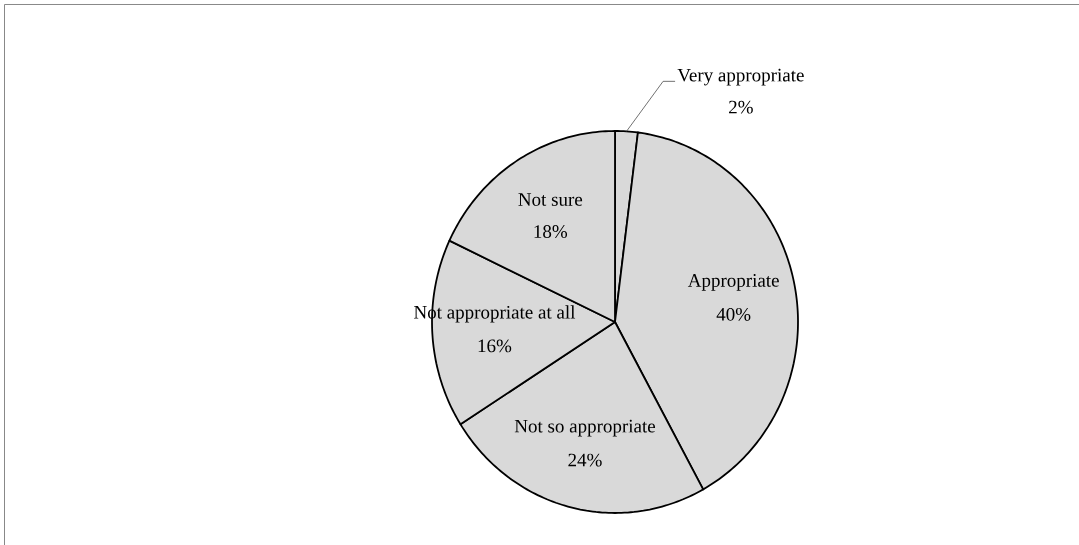 Image resolution: width=1079 pixels, height=545 pixels. What do you see at coordinates (495, 346) in the screenshot?
I see `data-label: 16%` at bounding box center [495, 346].